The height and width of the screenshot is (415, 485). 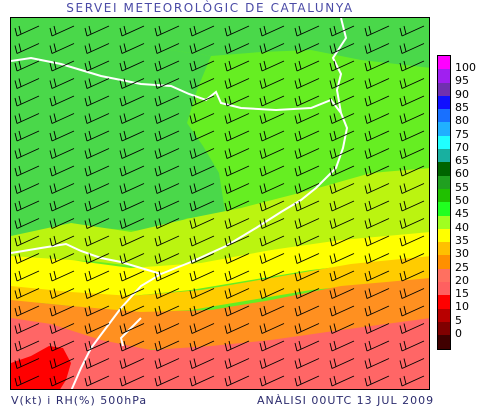 What do you see at coordinates (462, 121) in the screenshot?
I see `legend-label: 80` at bounding box center [462, 121].